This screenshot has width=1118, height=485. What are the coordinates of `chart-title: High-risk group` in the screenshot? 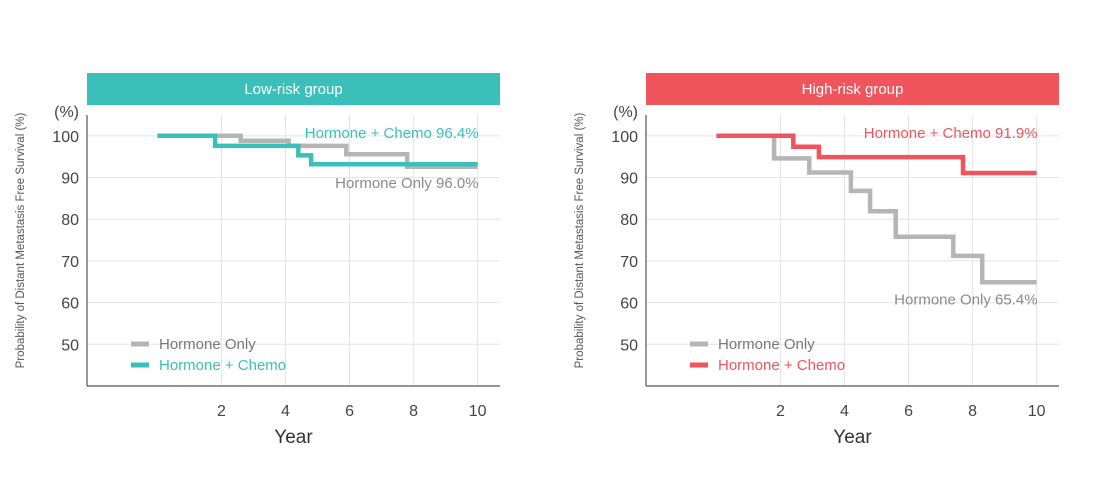 It's located at (853, 89).